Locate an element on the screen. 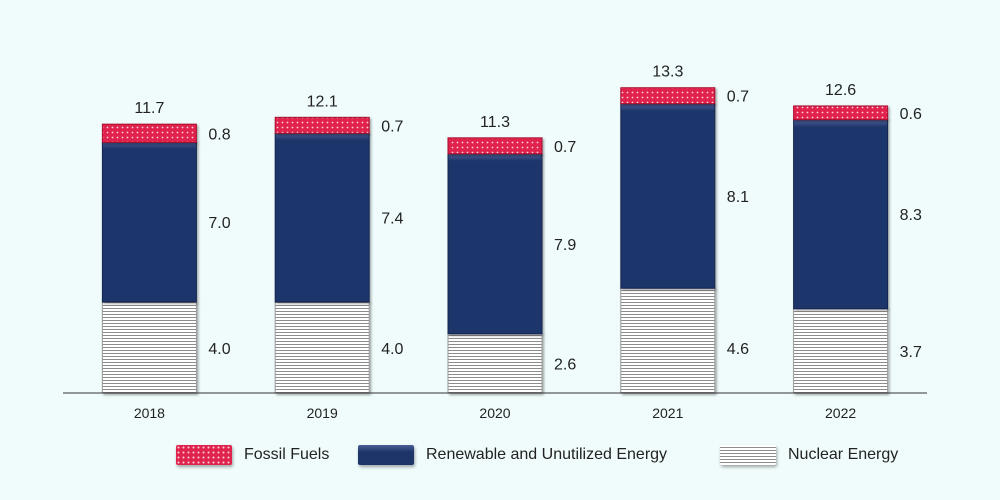 Image resolution: width=1000 pixels, height=500 pixels. bar-segment-renew-2020 is located at coordinates (495, 244).